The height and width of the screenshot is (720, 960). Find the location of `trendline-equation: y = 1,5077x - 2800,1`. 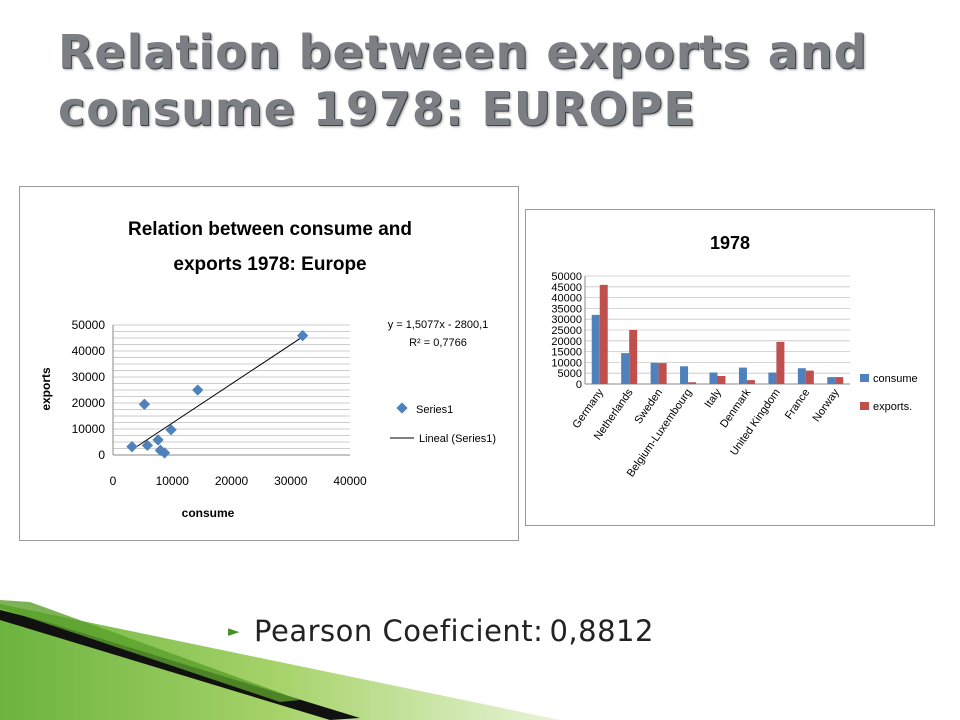

trendline-equation: y = 1,5077x - 2800,1 is located at coordinates (438, 325).